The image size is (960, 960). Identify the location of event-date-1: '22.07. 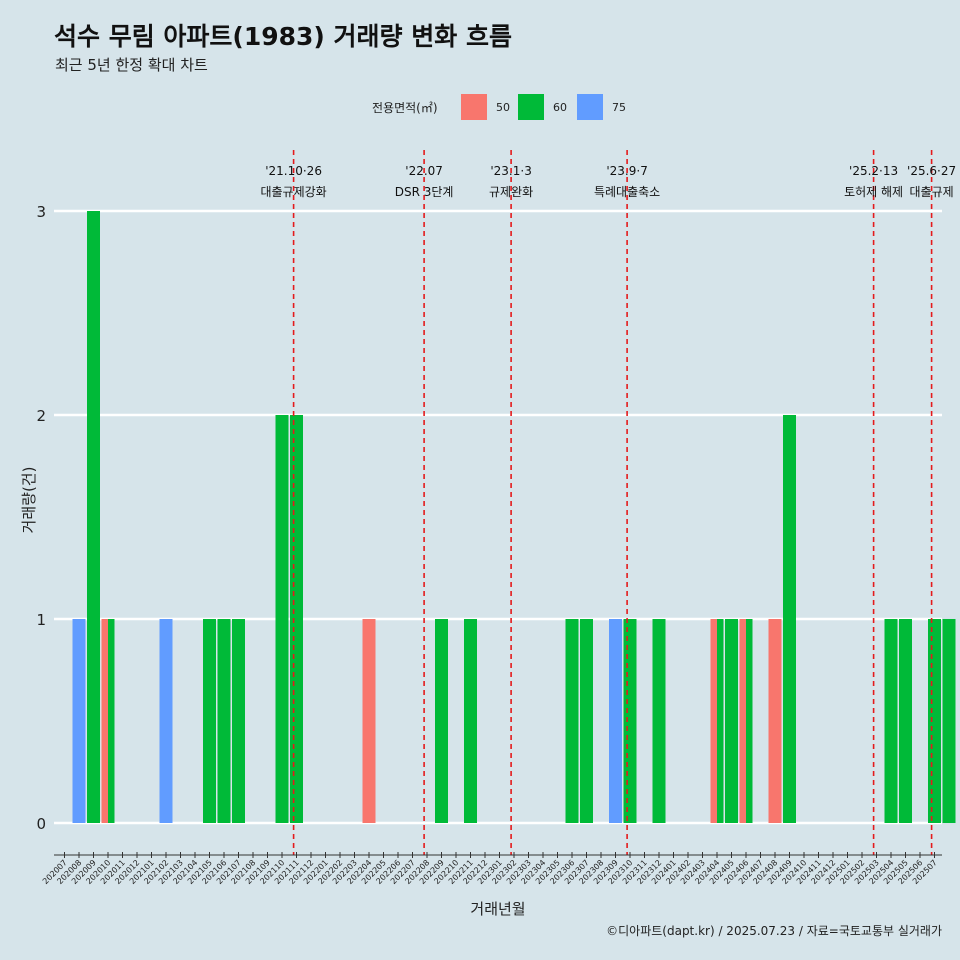
(424, 171).